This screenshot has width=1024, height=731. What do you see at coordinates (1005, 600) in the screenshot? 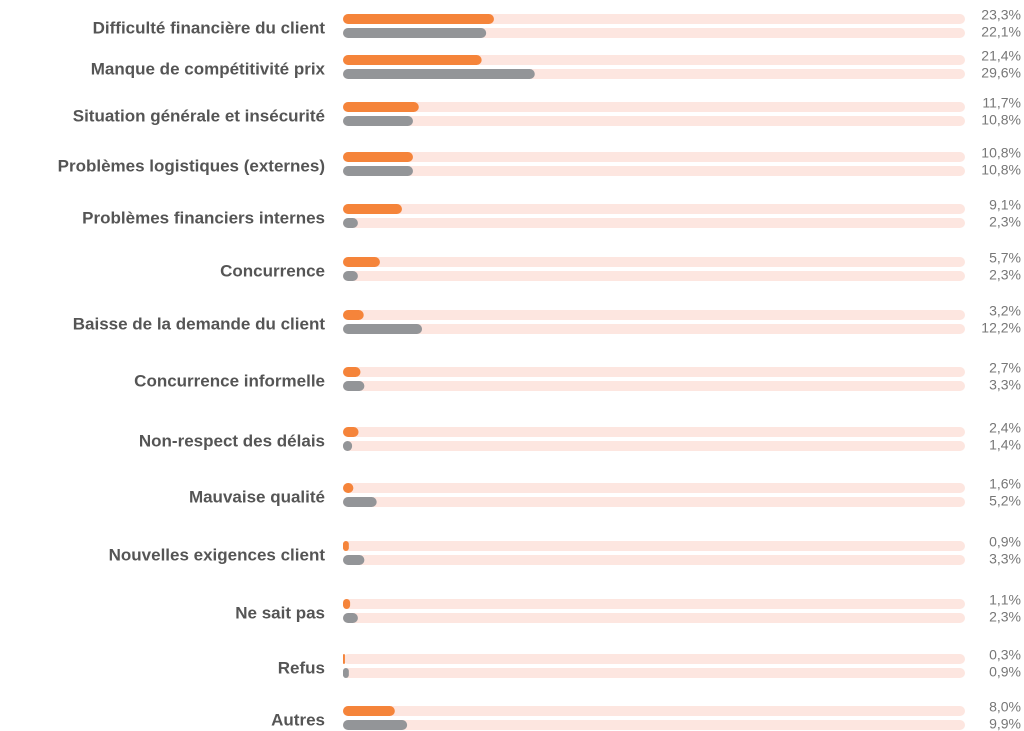
I see `value-label: 1,1%` at bounding box center [1005, 600].